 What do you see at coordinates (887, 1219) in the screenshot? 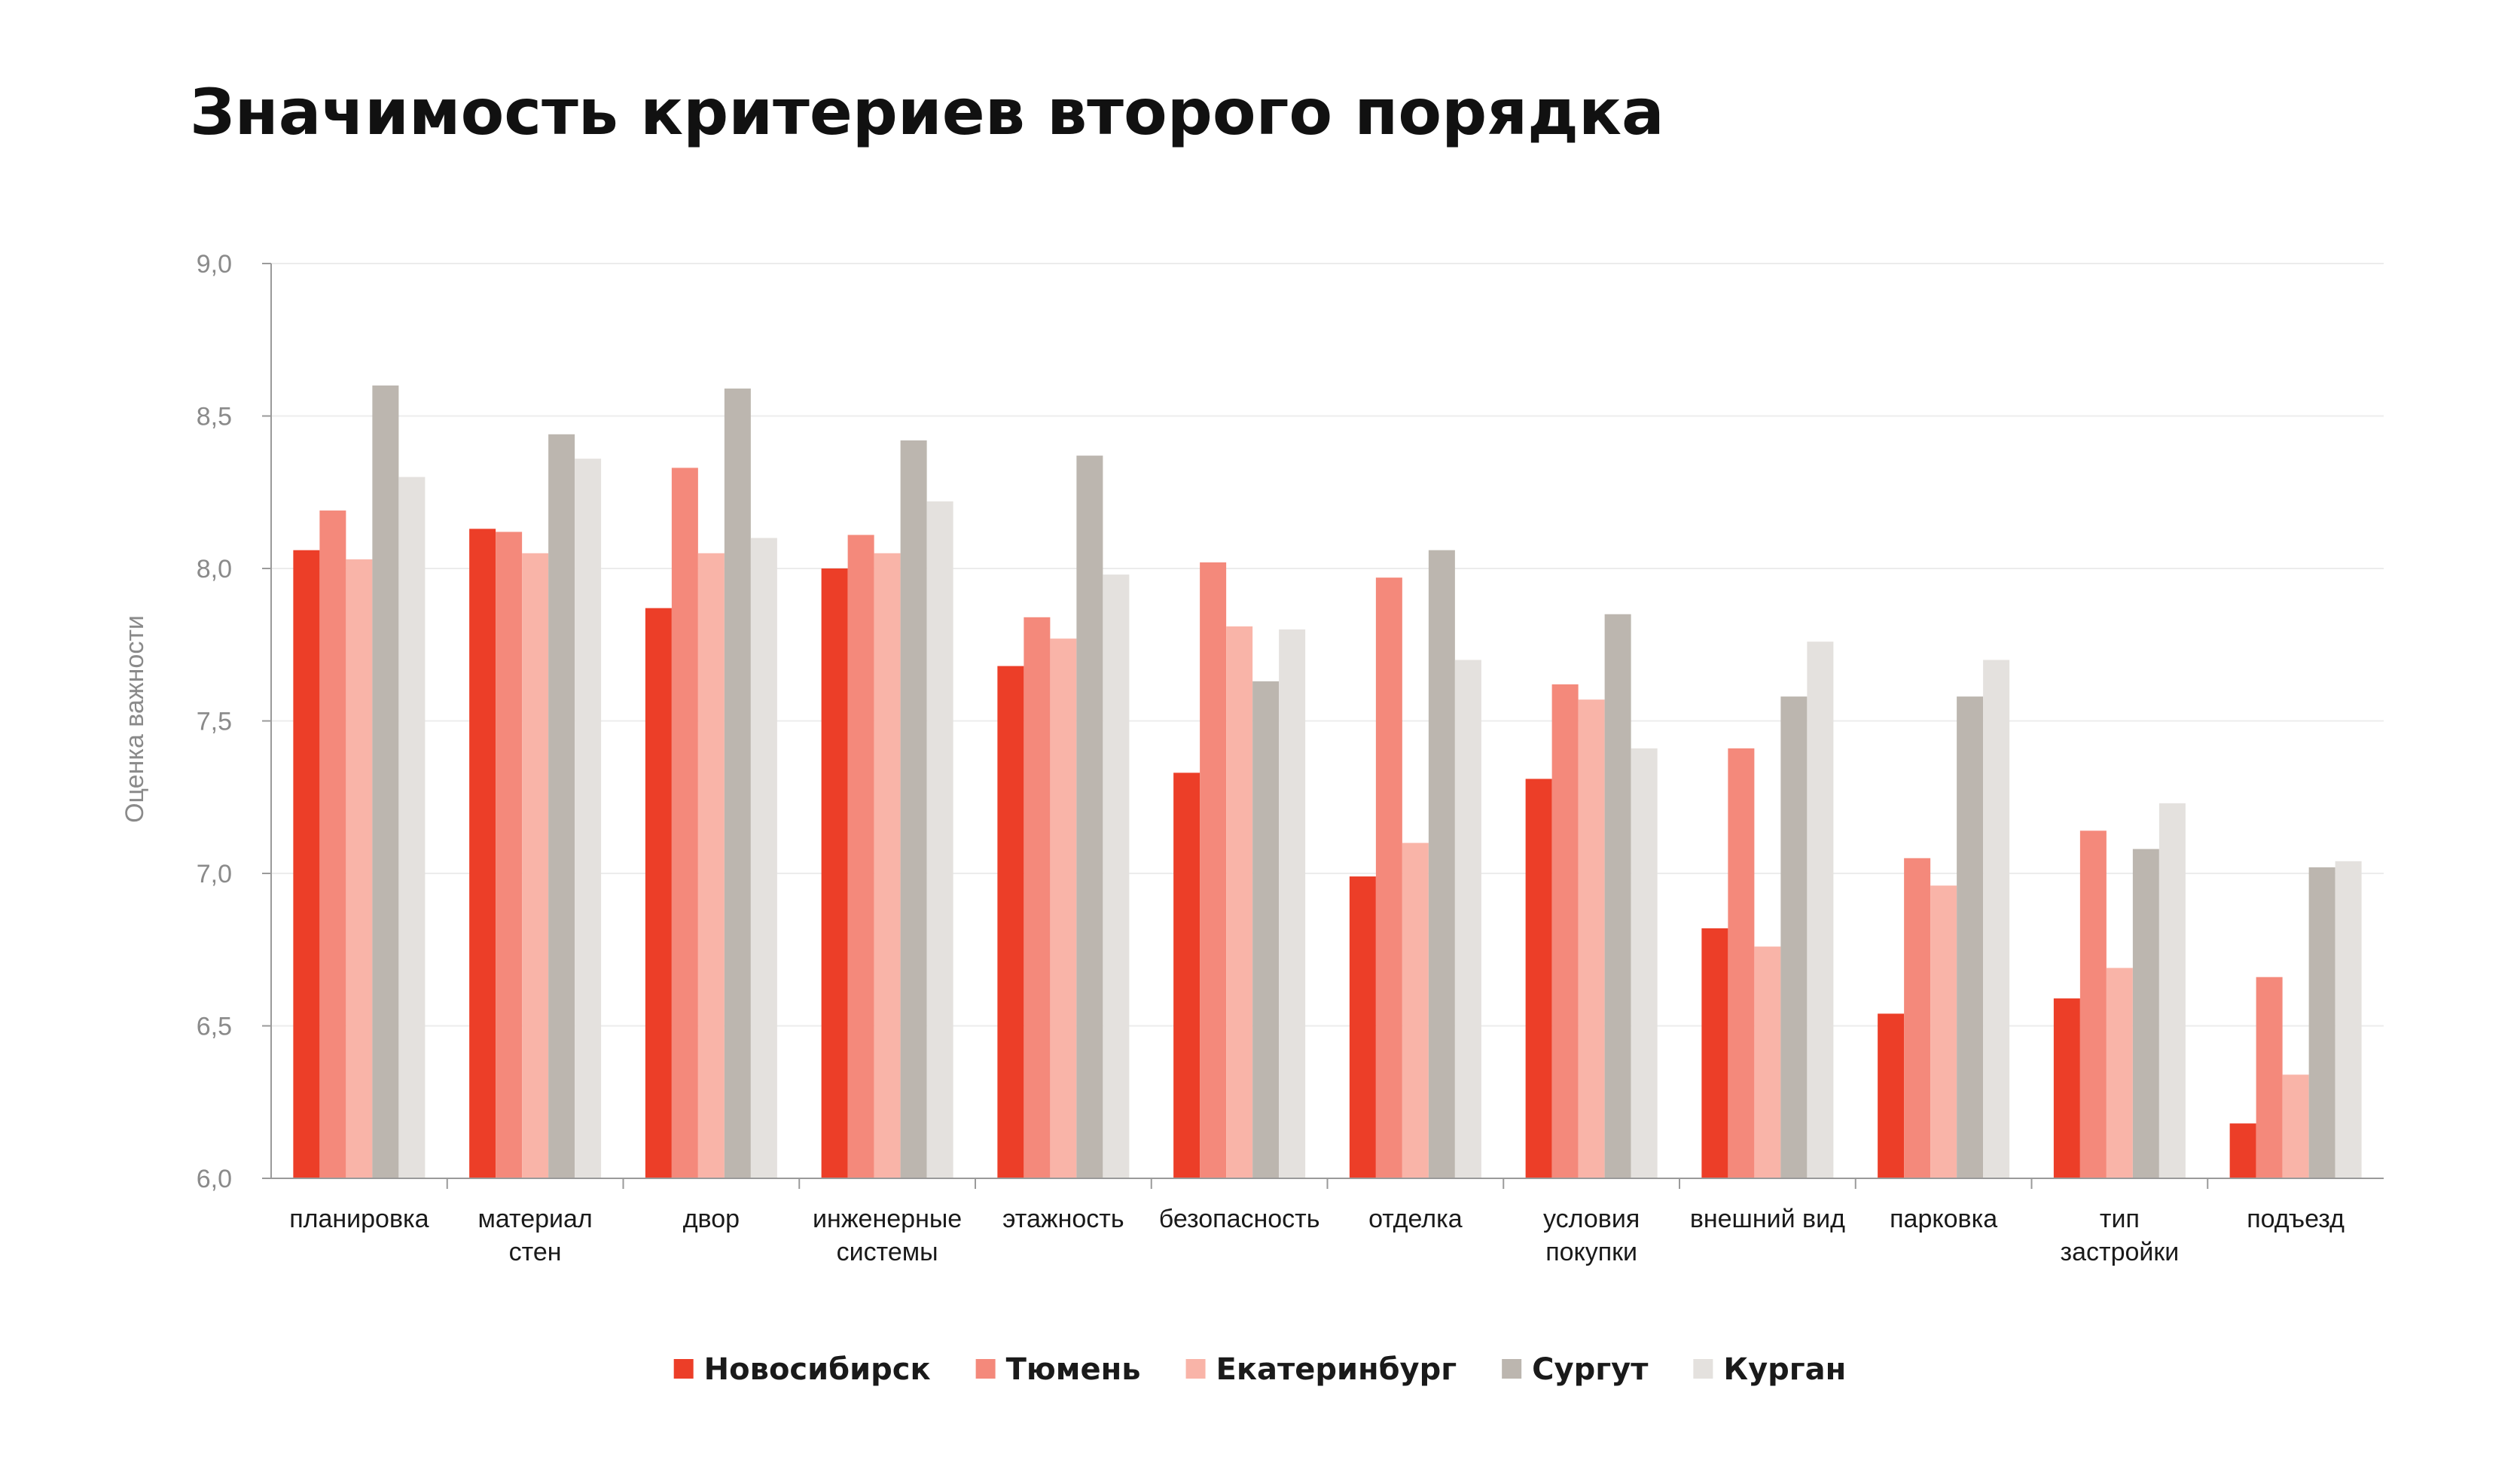
I see `category-label: инженерные` at bounding box center [887, 1219].